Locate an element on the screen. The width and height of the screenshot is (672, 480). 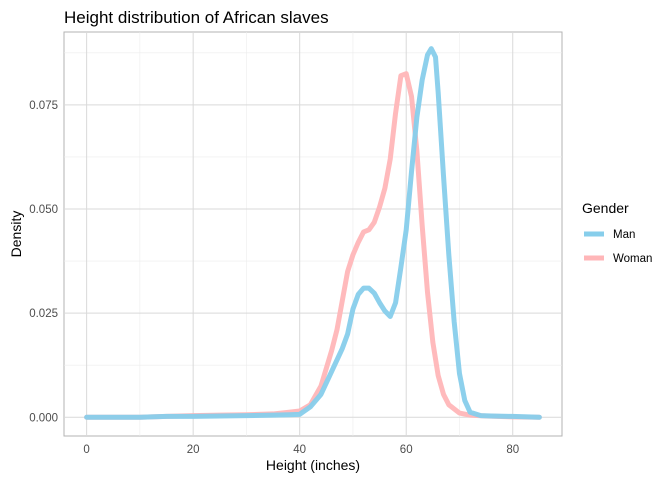
y-tick-labels: 0.000 0.025 0.050 0.075 is located at coordinates (43, 262).